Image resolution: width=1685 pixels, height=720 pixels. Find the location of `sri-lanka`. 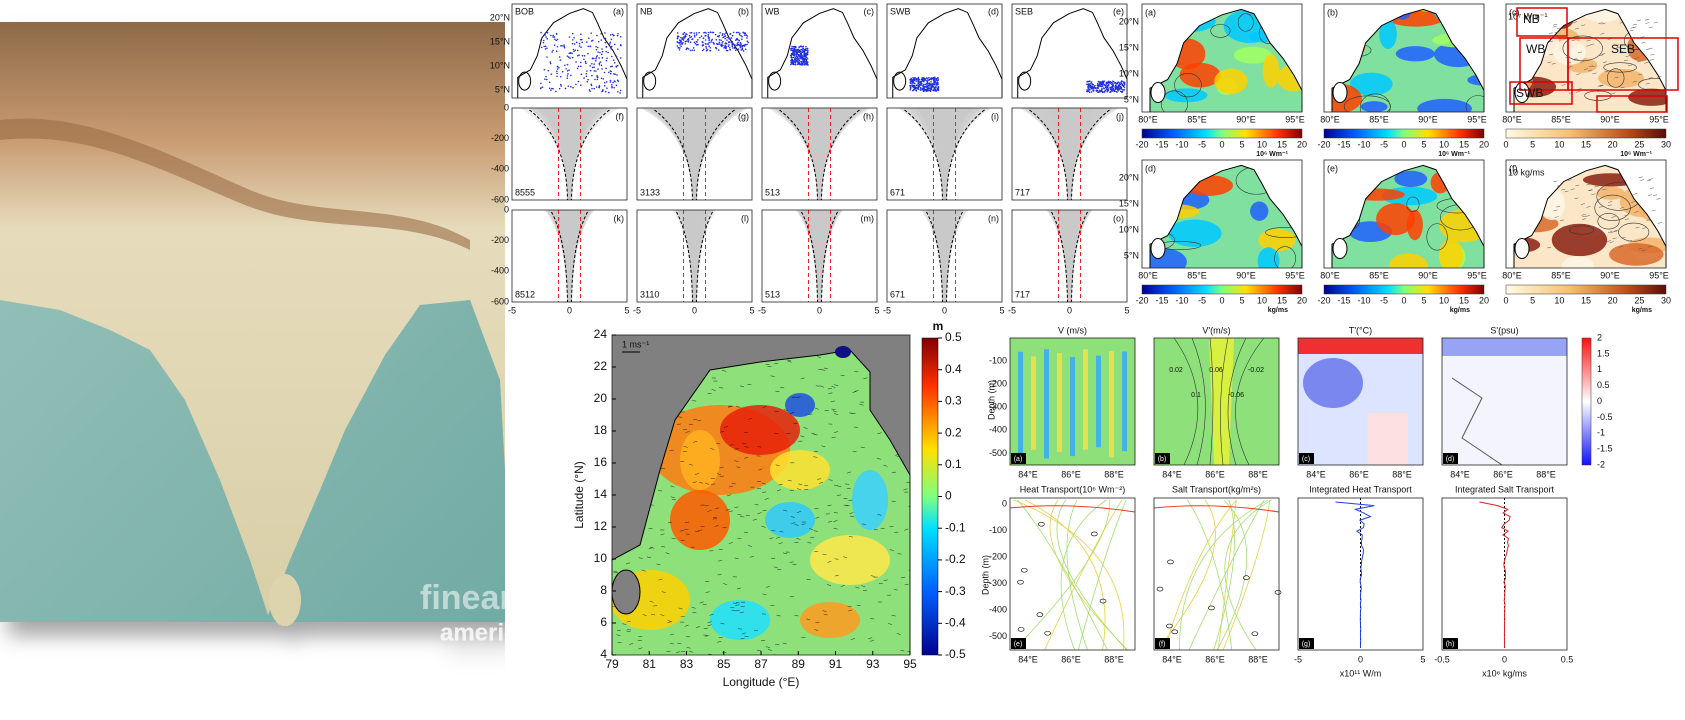

sri-lanka is located at coordinates (626, 592).